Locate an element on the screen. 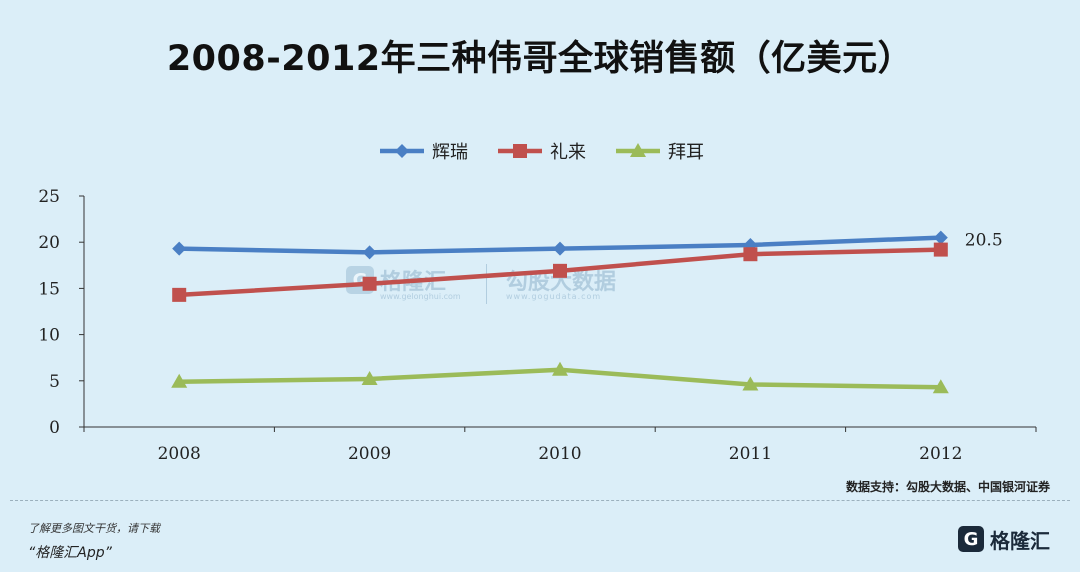 The height and width of the screenshot is (572, 1080). legend-label: 礼来 is located at coordinates (568, 152).